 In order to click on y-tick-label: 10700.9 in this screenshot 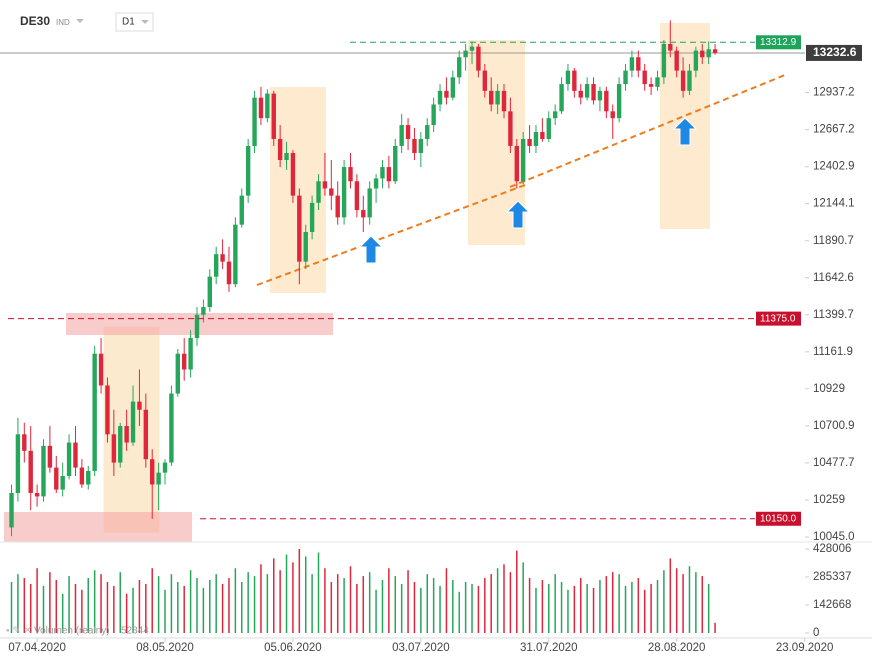, I will do `click(834, 426)`.